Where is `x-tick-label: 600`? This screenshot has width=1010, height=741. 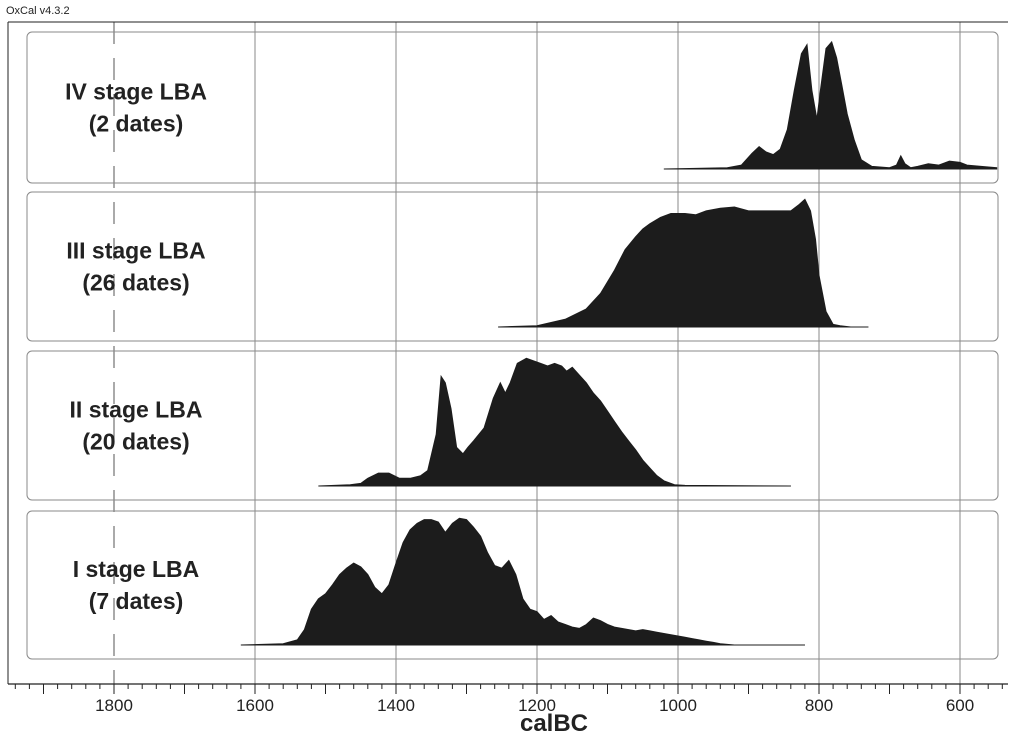
x-tick-label: 600 is located at coordinates (960, 705).